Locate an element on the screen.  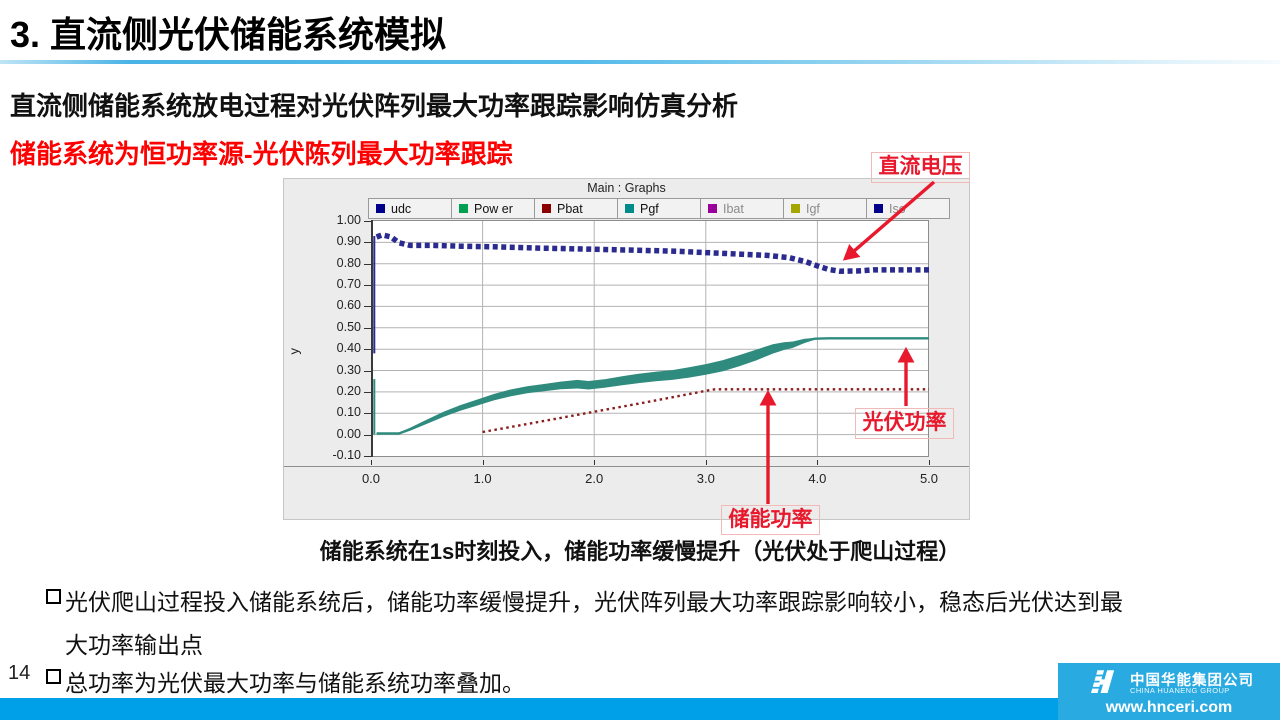
legend-item-Pbat: Pbat is located at coordinates (576, 208).